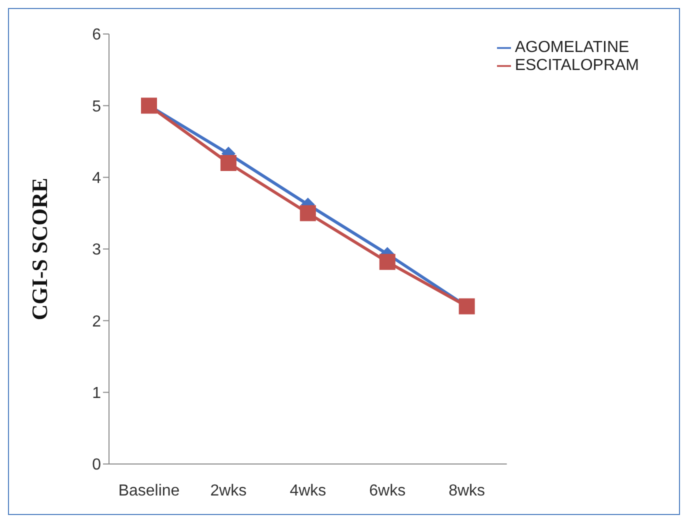  I want to click on y-tick-label: 0, so click(97, 465).